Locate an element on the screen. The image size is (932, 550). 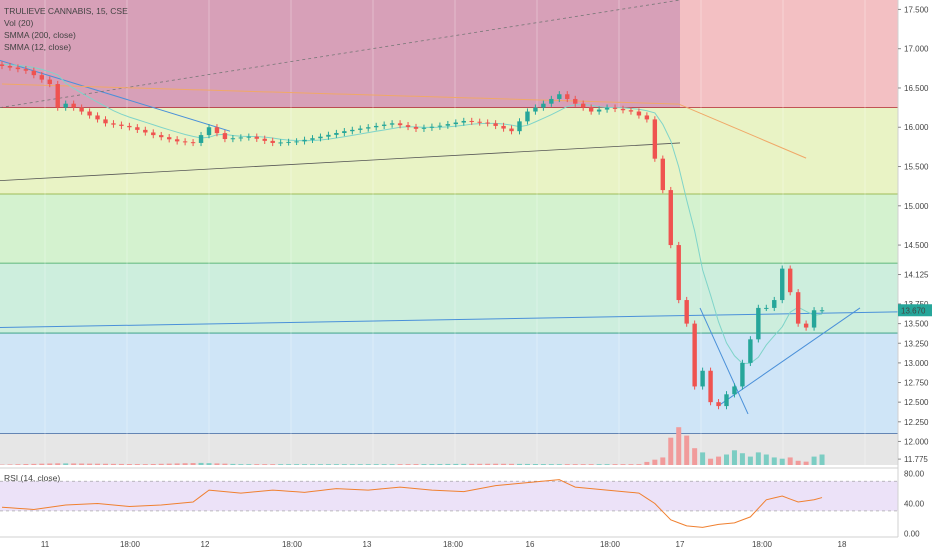
last-price-label: 13.670 is located at coordinates (913, 310).